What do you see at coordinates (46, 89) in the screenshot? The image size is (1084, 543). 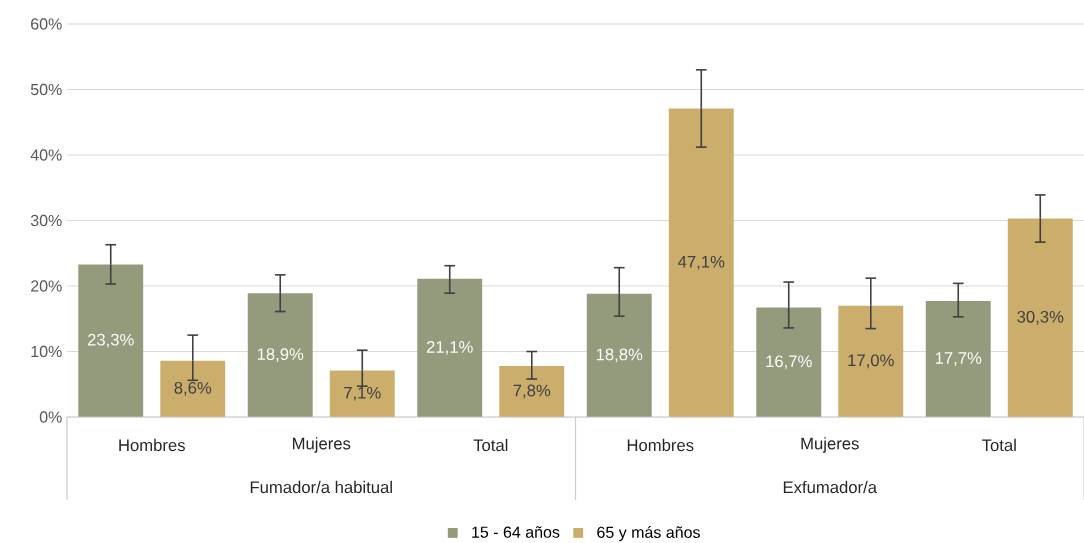 I see `y-tick-label: 50%` at bounding box center [46, 89].